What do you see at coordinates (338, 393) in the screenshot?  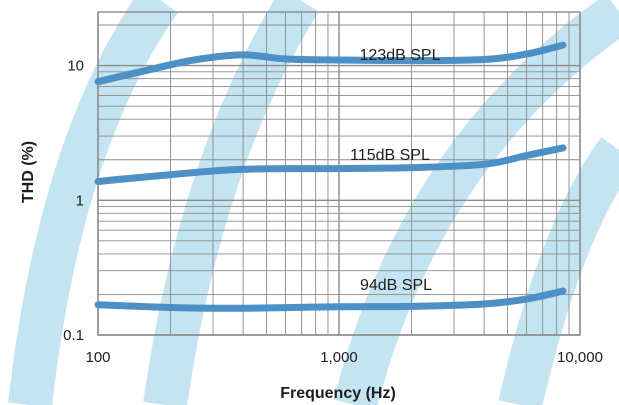 I see `x-axis-title: Frequency (Hz)` at bounding box center [338, 393].